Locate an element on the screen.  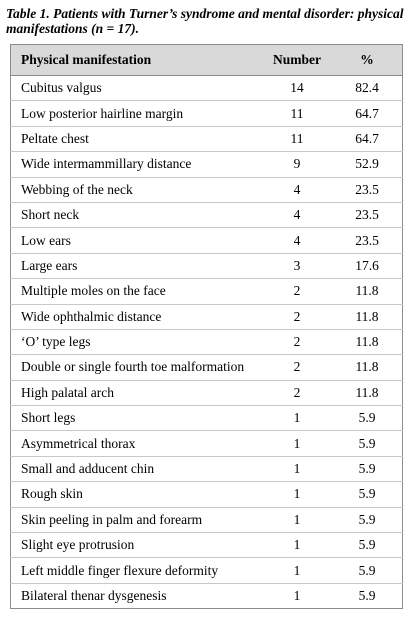
table-row: High palatal arch 2 11.8 is located at coordinates (206, 392).